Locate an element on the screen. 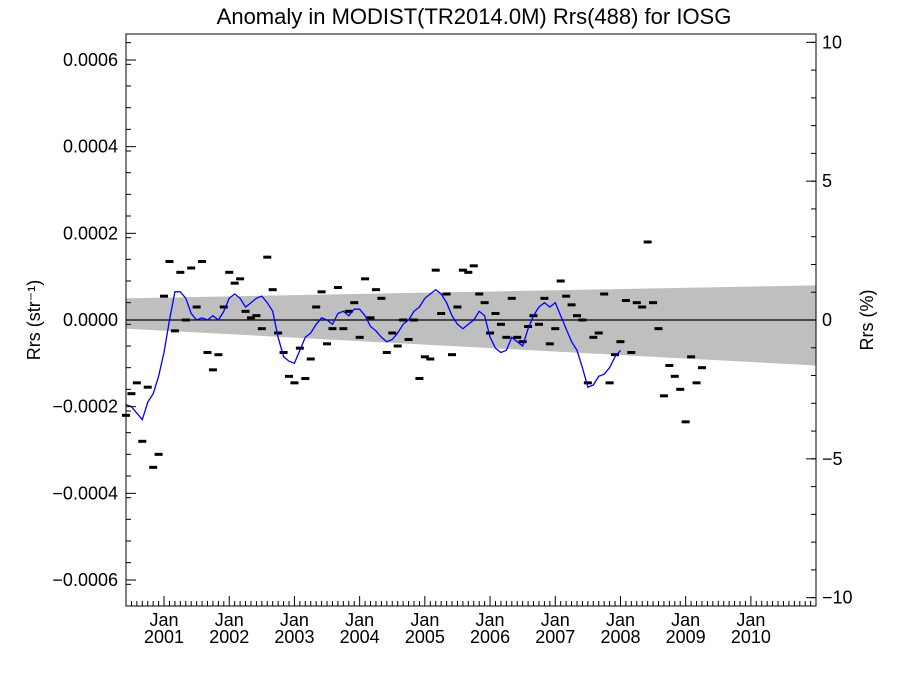 The image size is (900, 680). smoothed-series-line is located at coordinates (373, 355).